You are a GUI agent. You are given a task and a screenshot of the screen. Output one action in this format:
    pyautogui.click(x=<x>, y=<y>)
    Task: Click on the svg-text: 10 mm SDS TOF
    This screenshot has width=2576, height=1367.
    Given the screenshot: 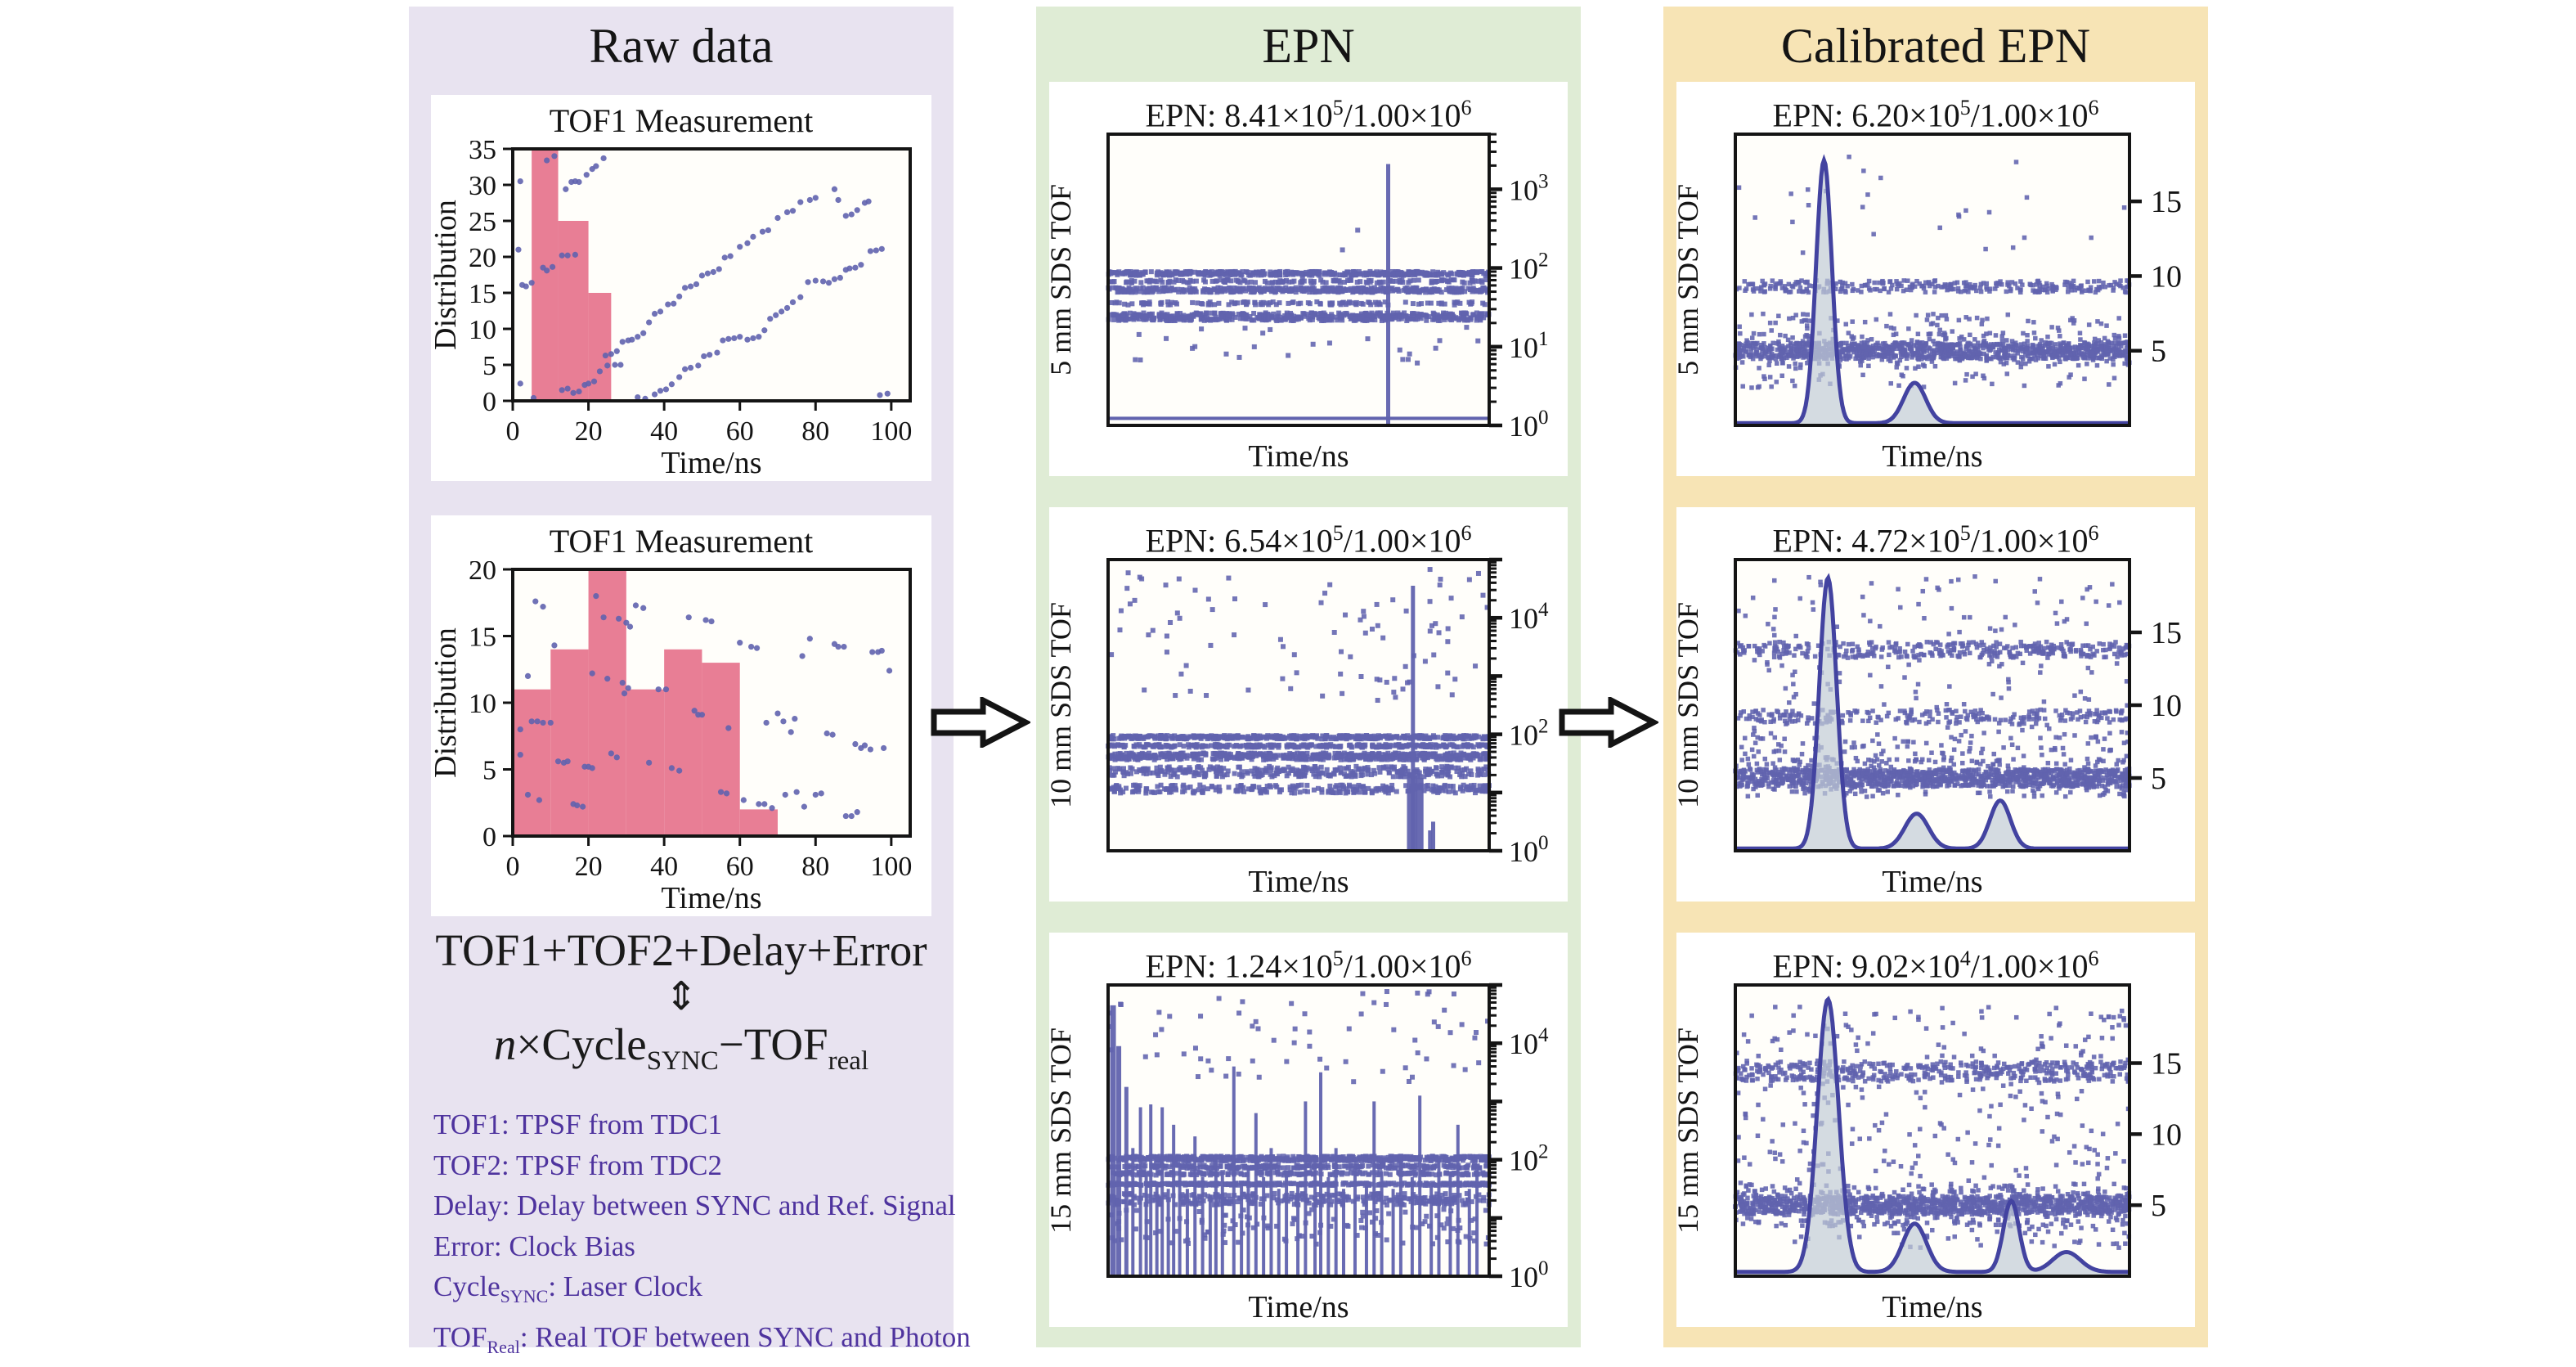 What is the action you would take?
    pyautogui.click(x=1063, y=705)
    